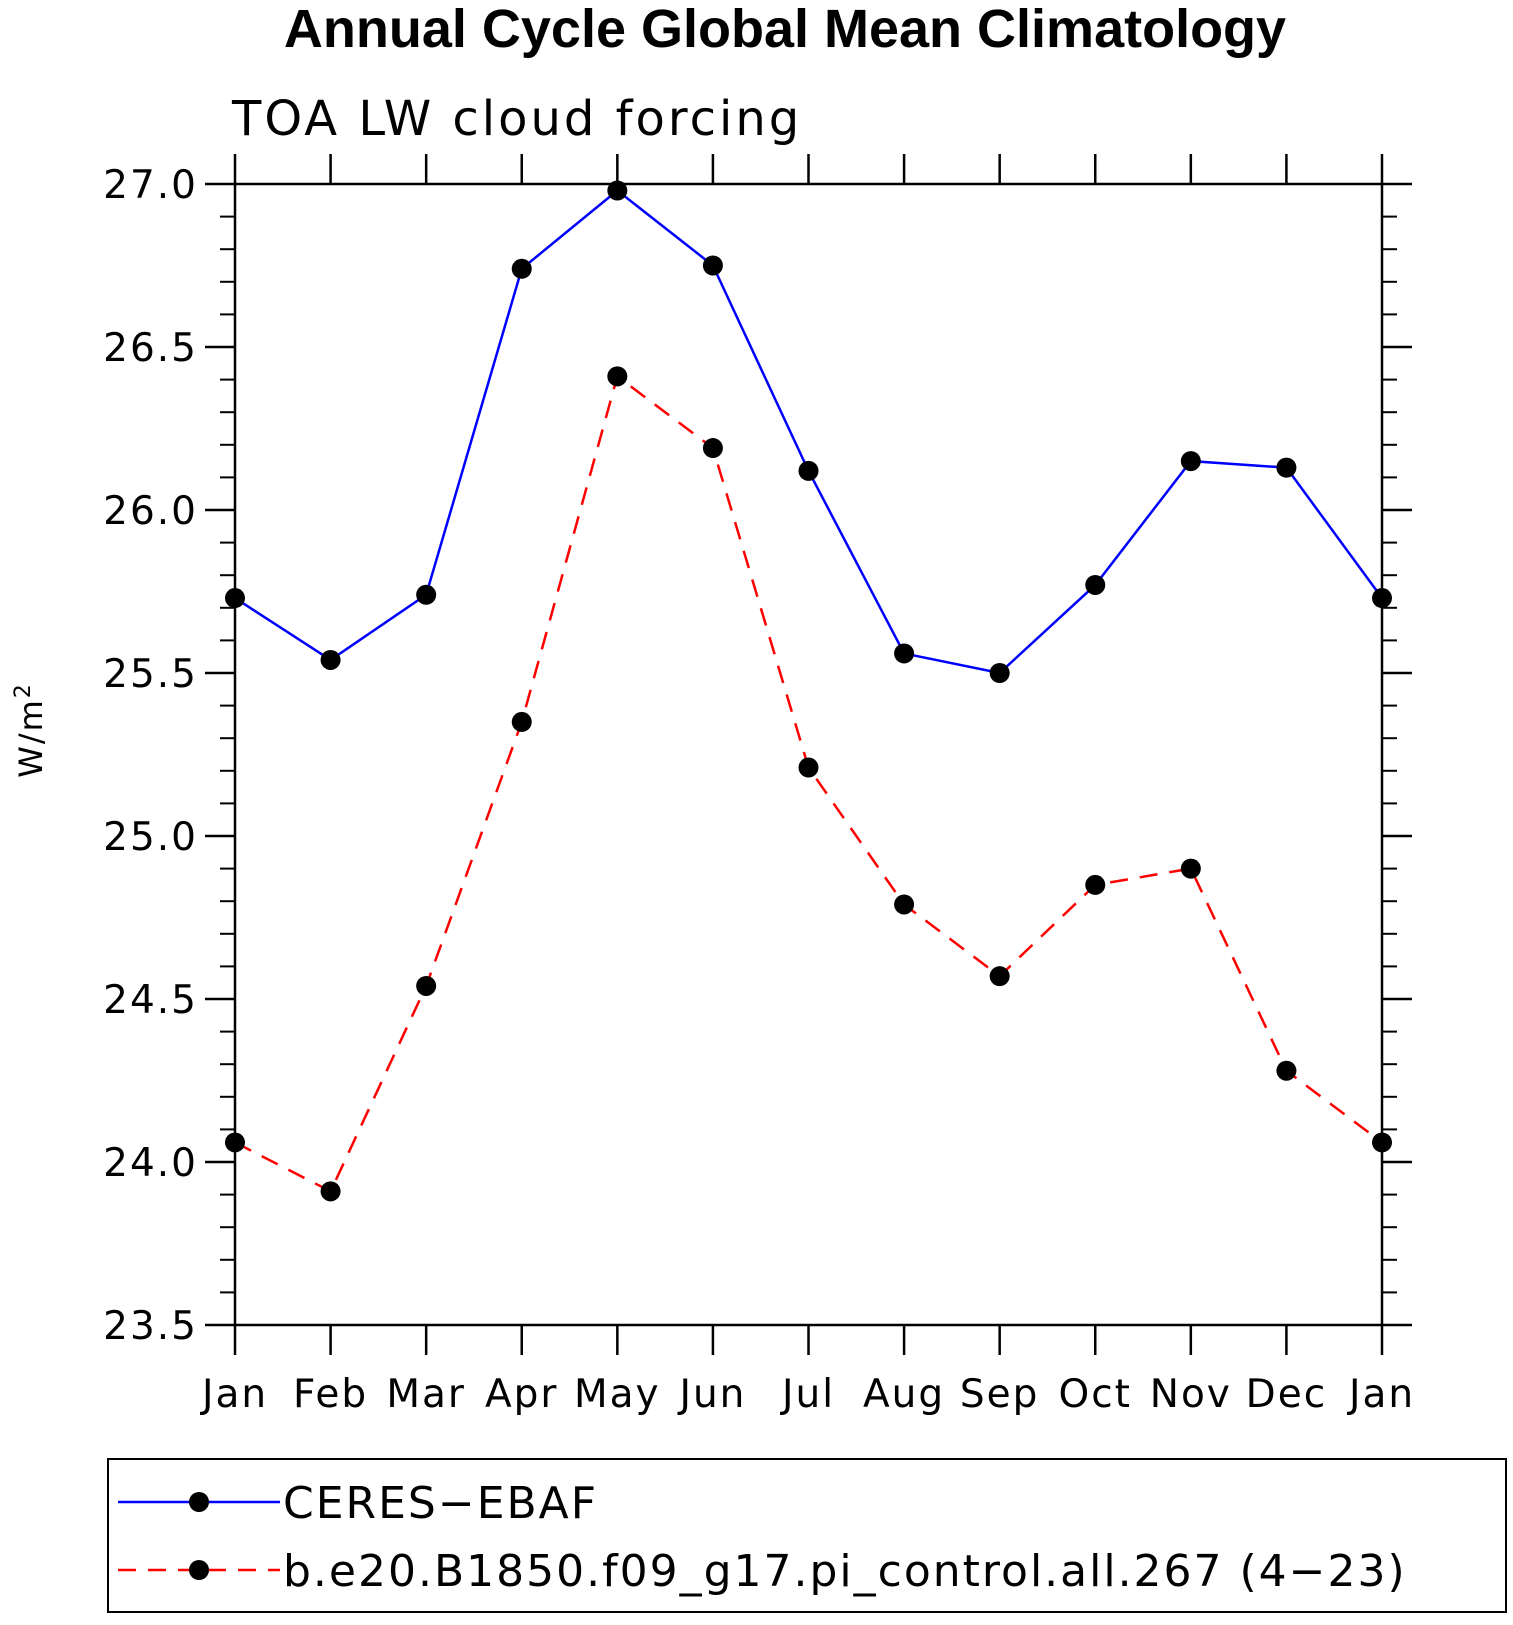 The image size is (1513, 1625). I want to click on y-tick-label: 27.0, so click(150, 185).